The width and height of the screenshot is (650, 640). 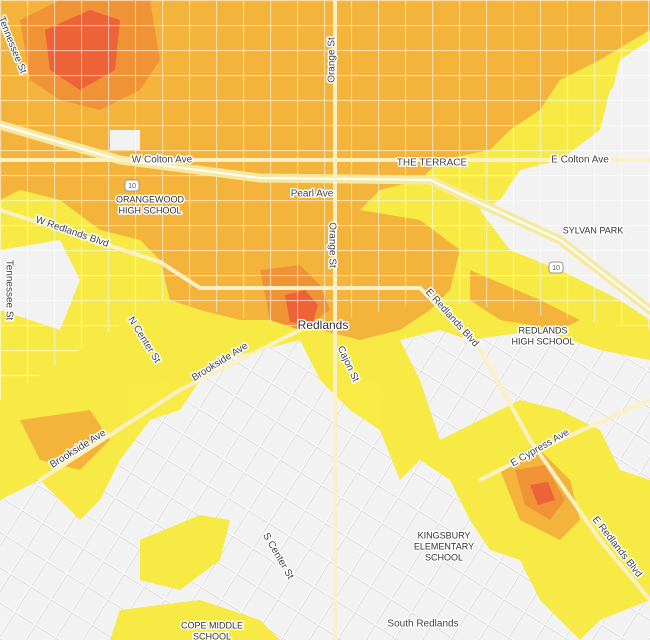 What do you see at coordinates (432, 163) in the screenshot?
I see `street-label: THE TERRACE` at bounding box center [432, 163].